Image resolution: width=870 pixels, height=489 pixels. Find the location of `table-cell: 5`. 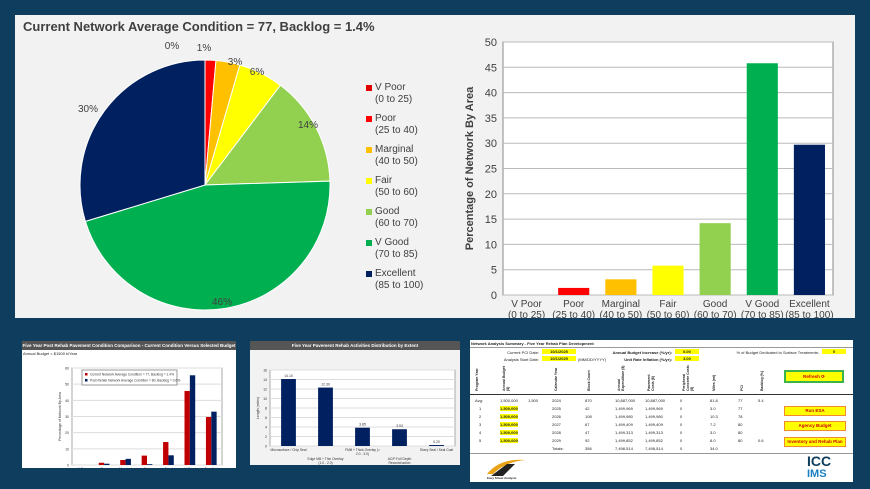

table-cell: 5 is located at coordinates (480, 440).